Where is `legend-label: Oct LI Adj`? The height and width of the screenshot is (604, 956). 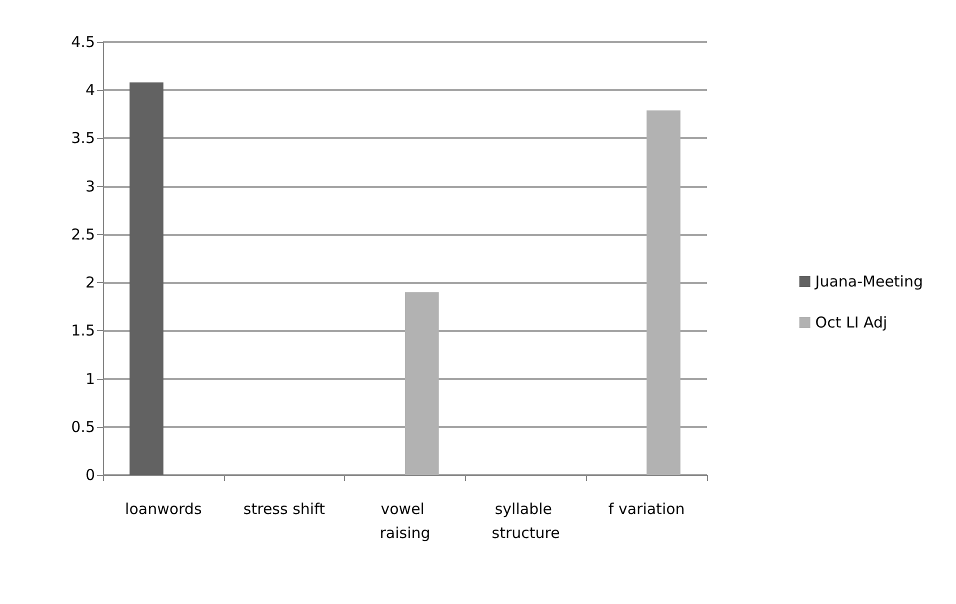 legend-label: Oct LI Adj is located at coordinates (851, 323).